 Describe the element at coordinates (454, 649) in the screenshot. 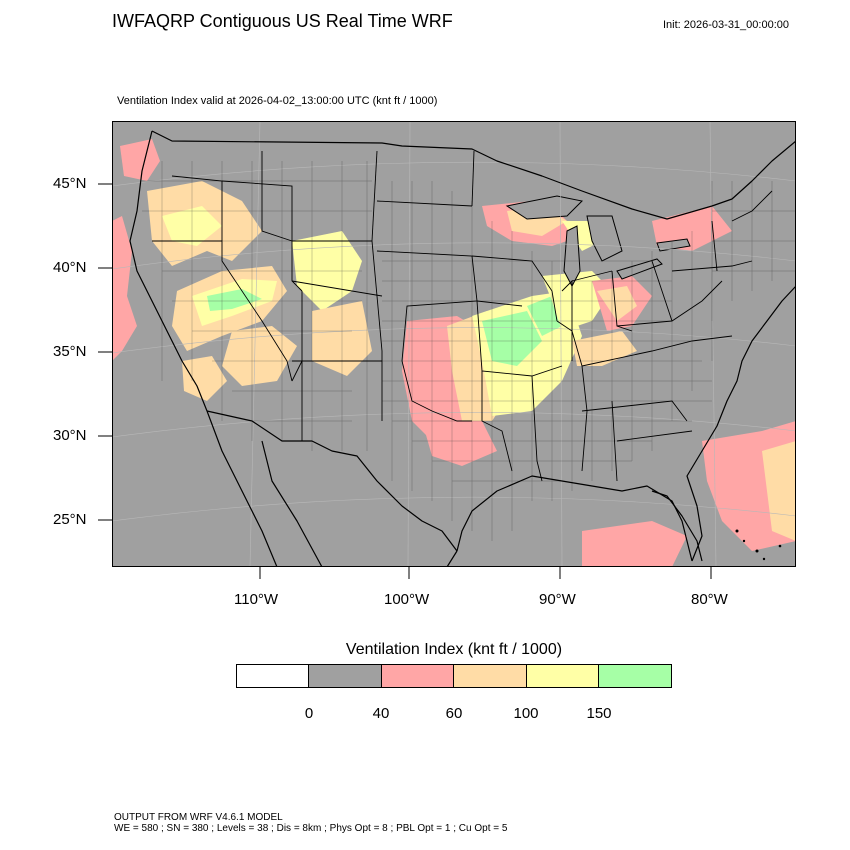

I see `legend-title: Ventilation Index (knt ft / 1000)` at that location.